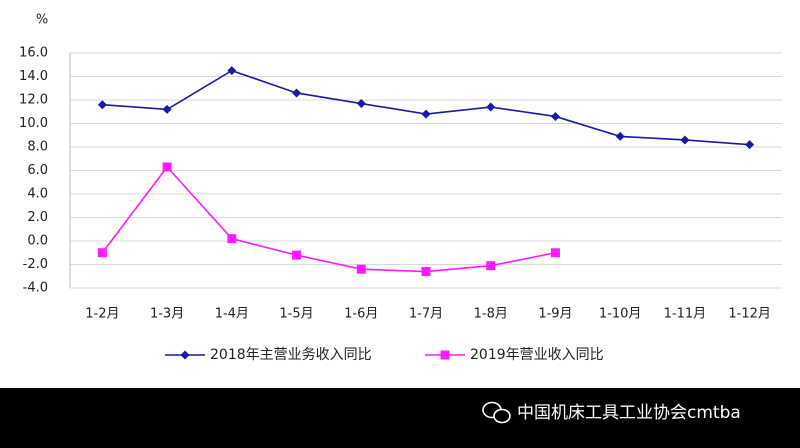 The height and width of the screenshot is (448, 800). What do you see at coordinates (102, 314) in the screenshot?
I see `x-tick-label: 1-2月` at bounding box center [102, 314].